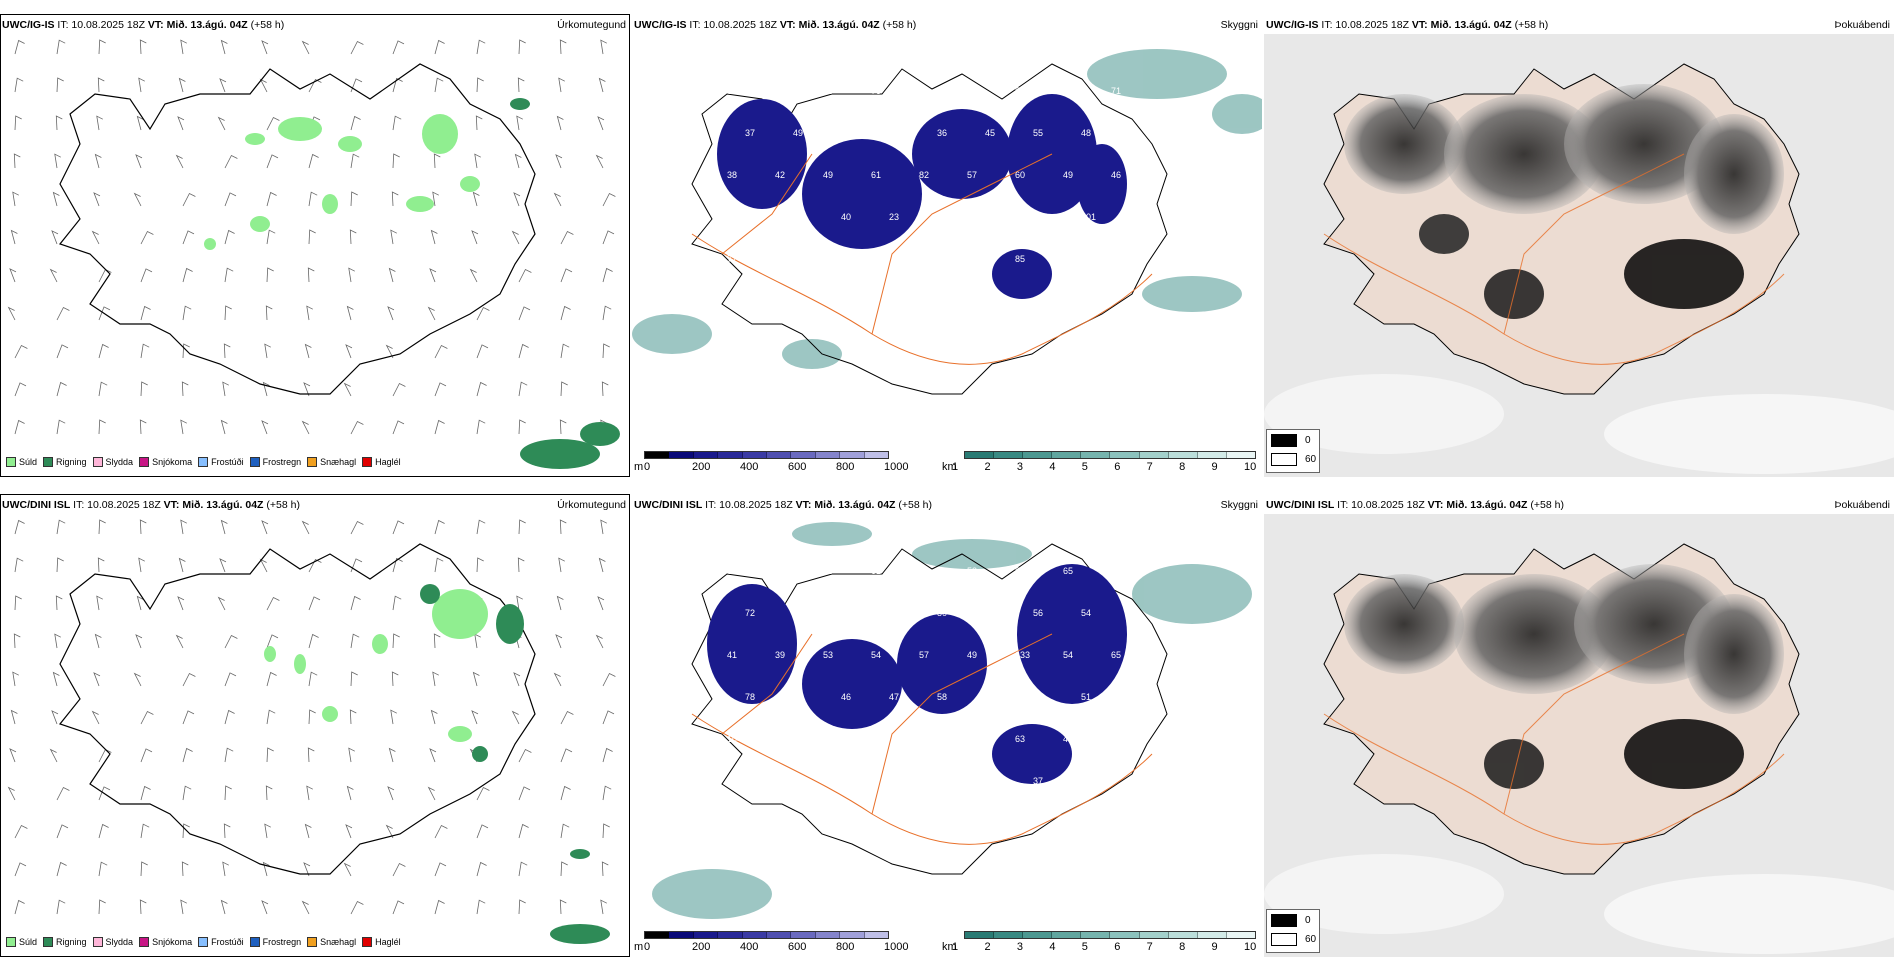 The width and height of the screenshot is (1900, 957). Describe the element at coordinates (732, 655) in the screenshot. I see `ceiling-value-label: 41` at that location.